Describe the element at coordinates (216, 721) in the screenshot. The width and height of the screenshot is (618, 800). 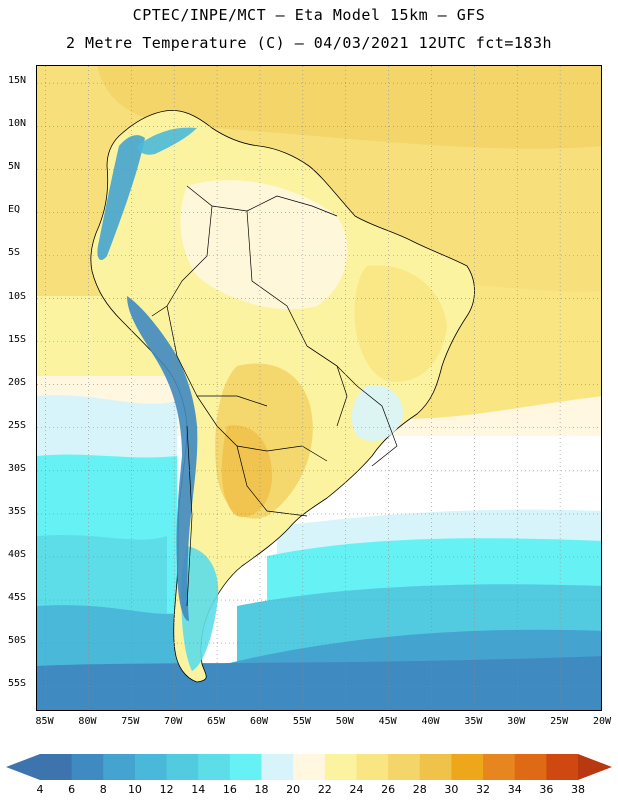
I see `lon-tick-label: 65W` at that location.